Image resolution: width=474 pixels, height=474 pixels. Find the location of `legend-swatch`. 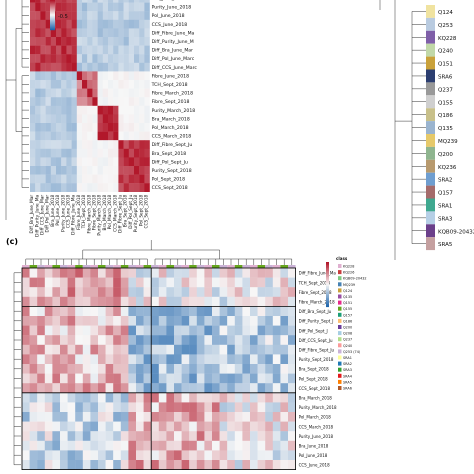

legend-swatch is located at coordinates (340, 320).